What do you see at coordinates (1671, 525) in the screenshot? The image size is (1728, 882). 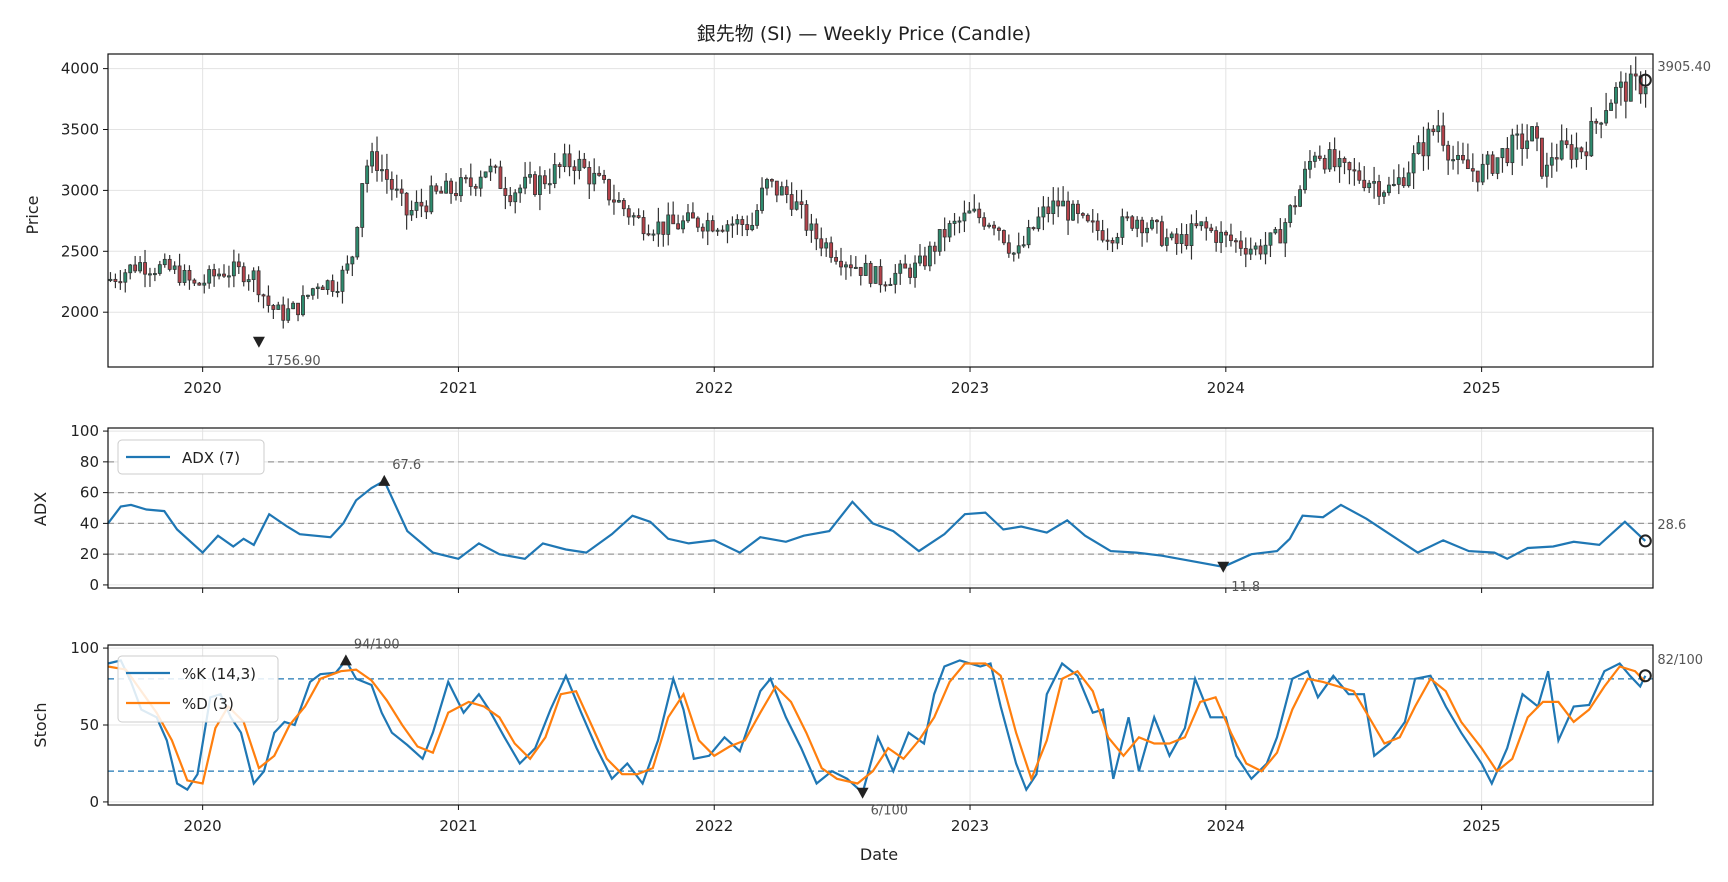 I see `adx-last-label: 28.6` at bounding box center [1671, 525].